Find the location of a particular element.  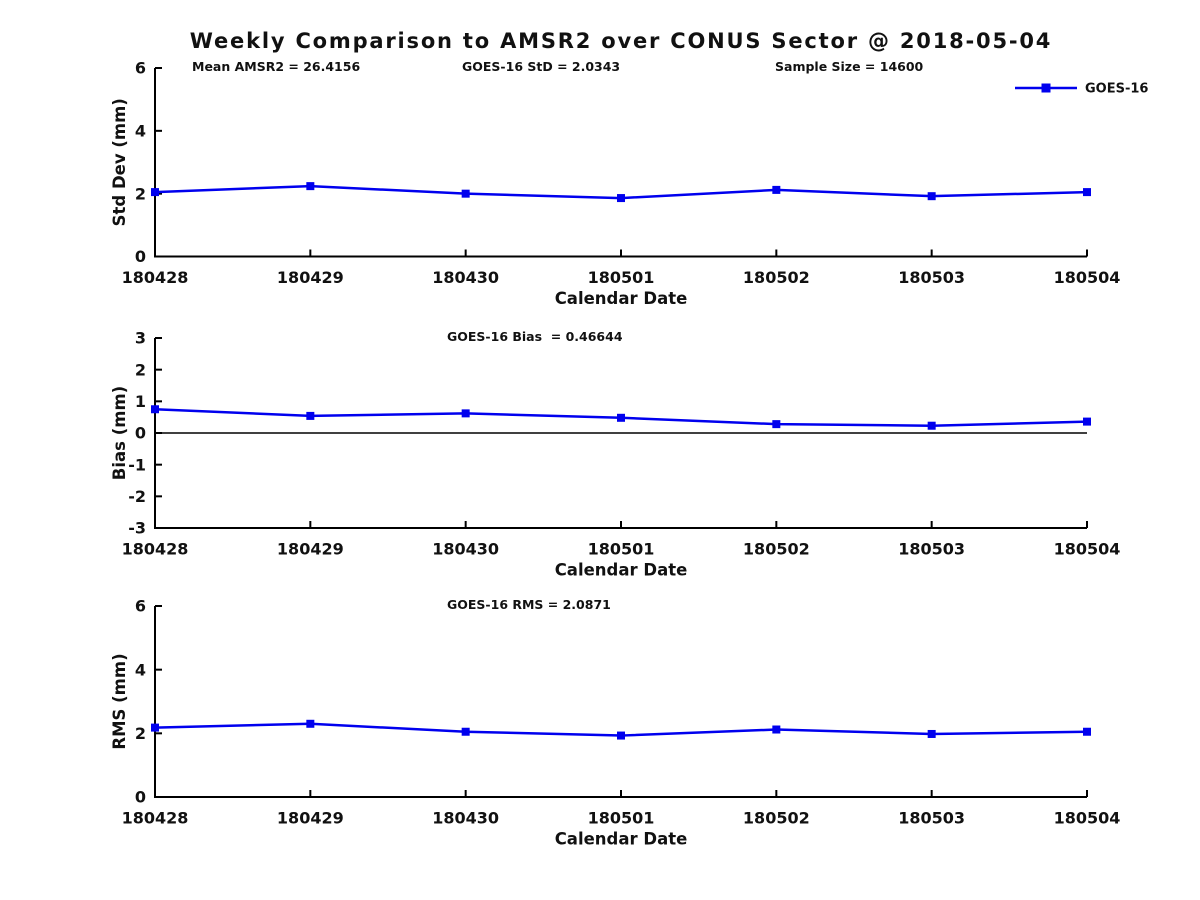

y-axis-title: Std Dev (mm) is located at coordinates (119, 162).